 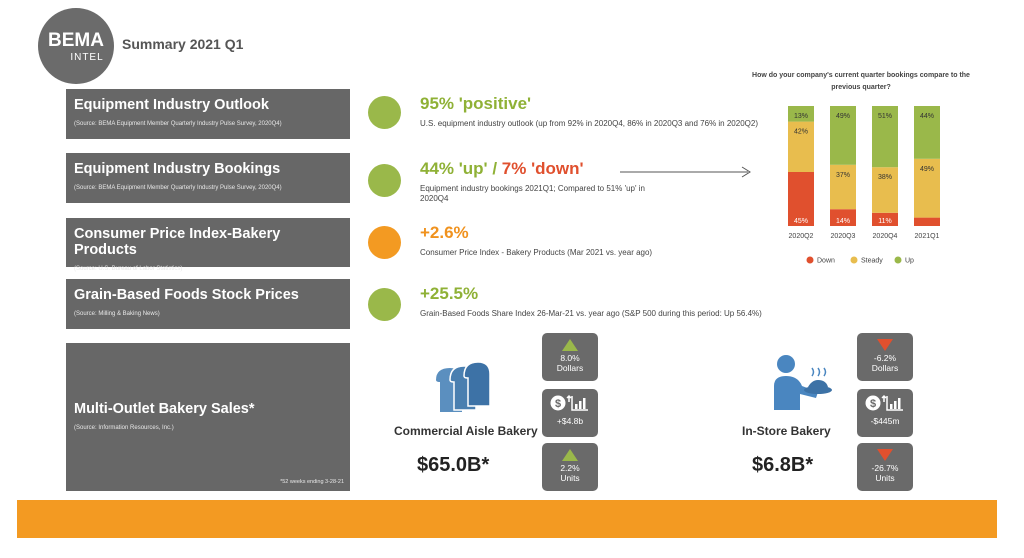 What do you see at coordinates (872, 261) in the screenshot?
I see `legend-label-steady: Steady` at bounding box center [872, 261].